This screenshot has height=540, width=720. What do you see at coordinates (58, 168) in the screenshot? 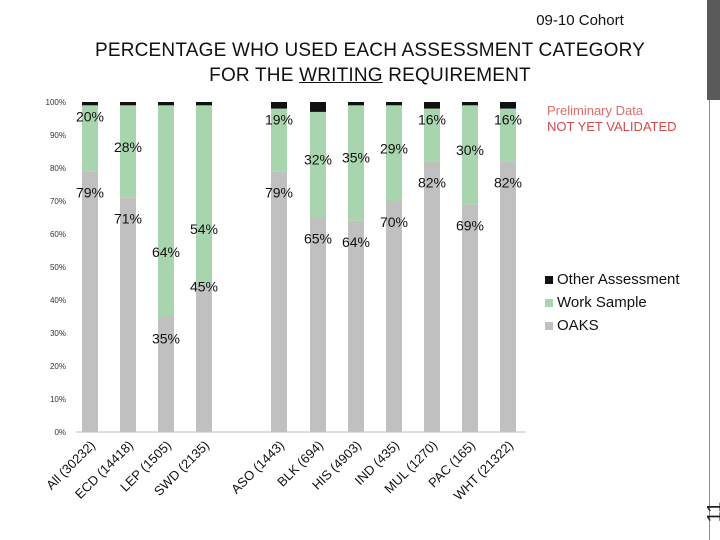
I see `y-tick-label: 80%` at bounding box center [58, 168].